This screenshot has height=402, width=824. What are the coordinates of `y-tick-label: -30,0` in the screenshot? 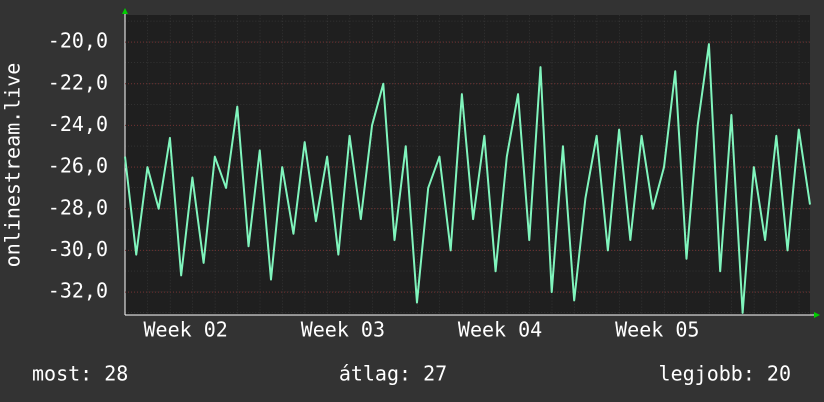 It's located at (78, 249).